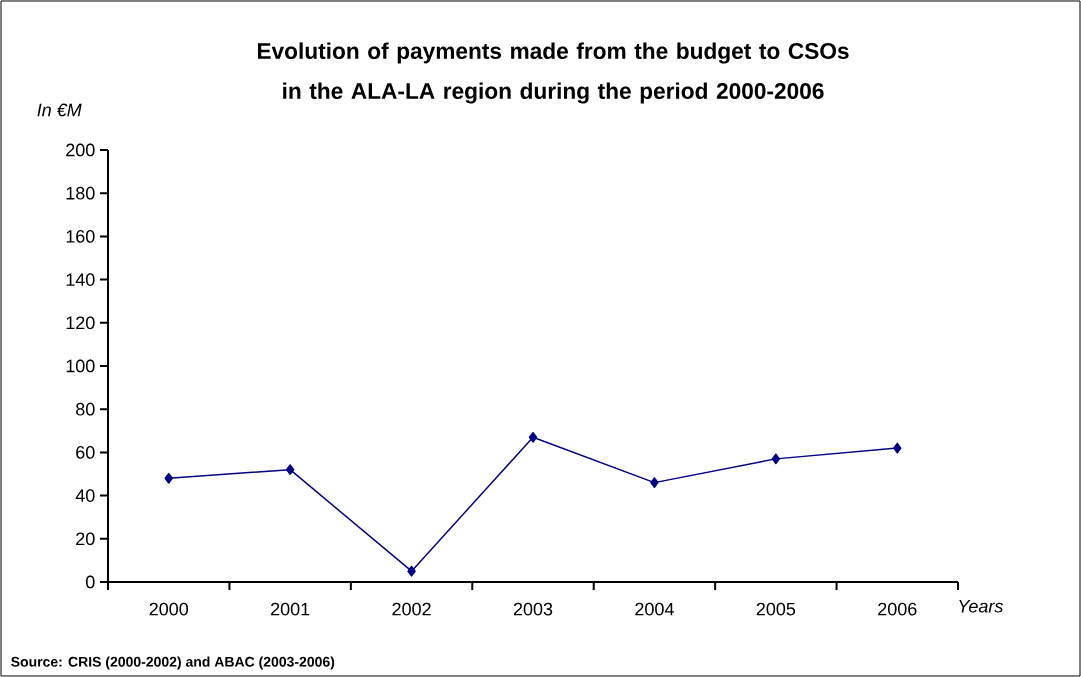 The height and width of the screenshot is (677, 1081). What do you see at coordinates (169, 609) in the screenshot?
I see `x-tick-label: 2000` at bounding box center [169, 609].